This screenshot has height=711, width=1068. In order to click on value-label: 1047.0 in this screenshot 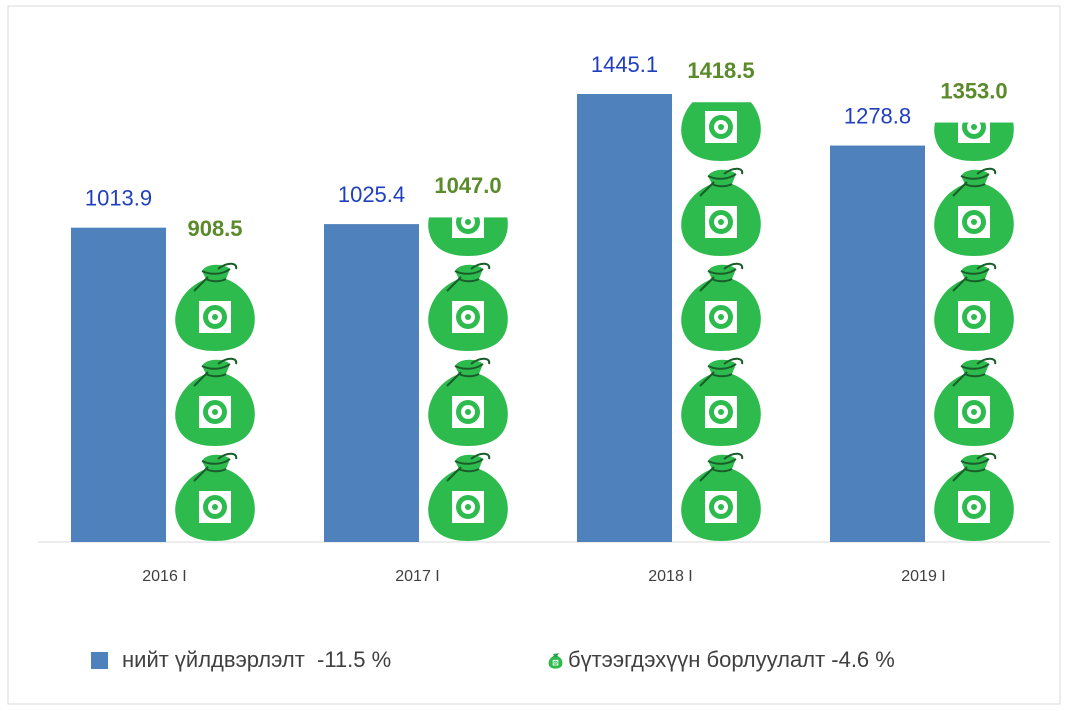, I will do `click(467, 185)`.